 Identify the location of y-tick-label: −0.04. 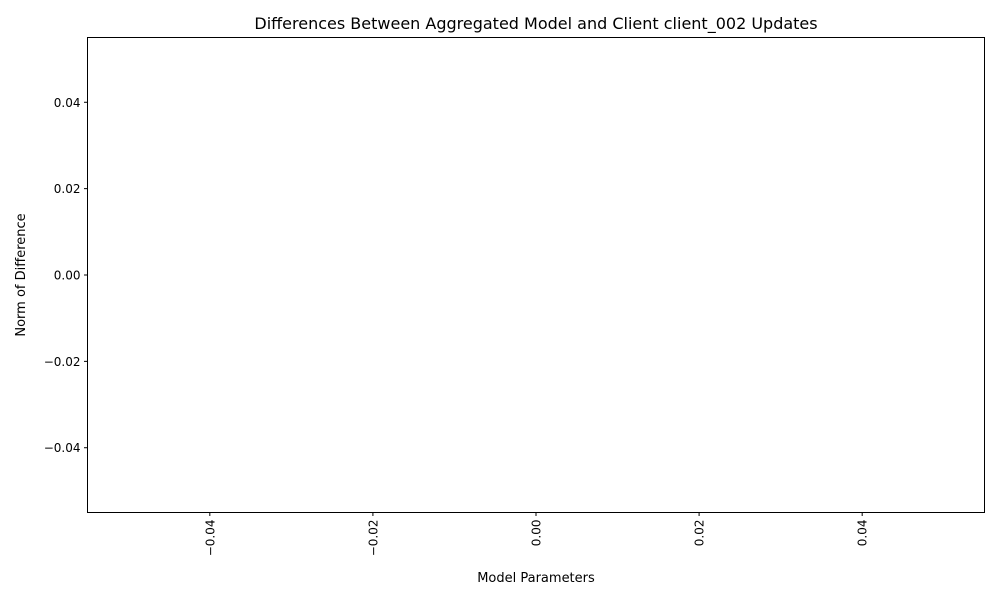
(62, 448).